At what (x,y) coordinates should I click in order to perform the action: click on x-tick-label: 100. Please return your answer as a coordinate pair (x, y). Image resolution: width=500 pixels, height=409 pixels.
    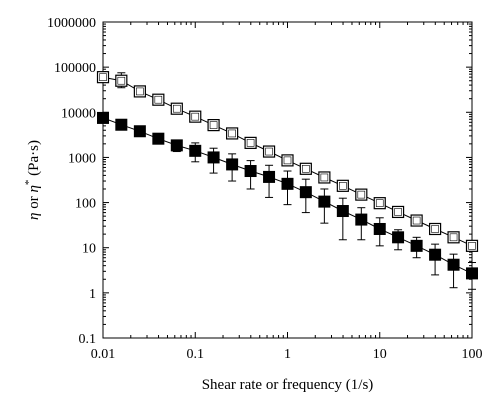
    Looking at the image, I should click on (472, 354).